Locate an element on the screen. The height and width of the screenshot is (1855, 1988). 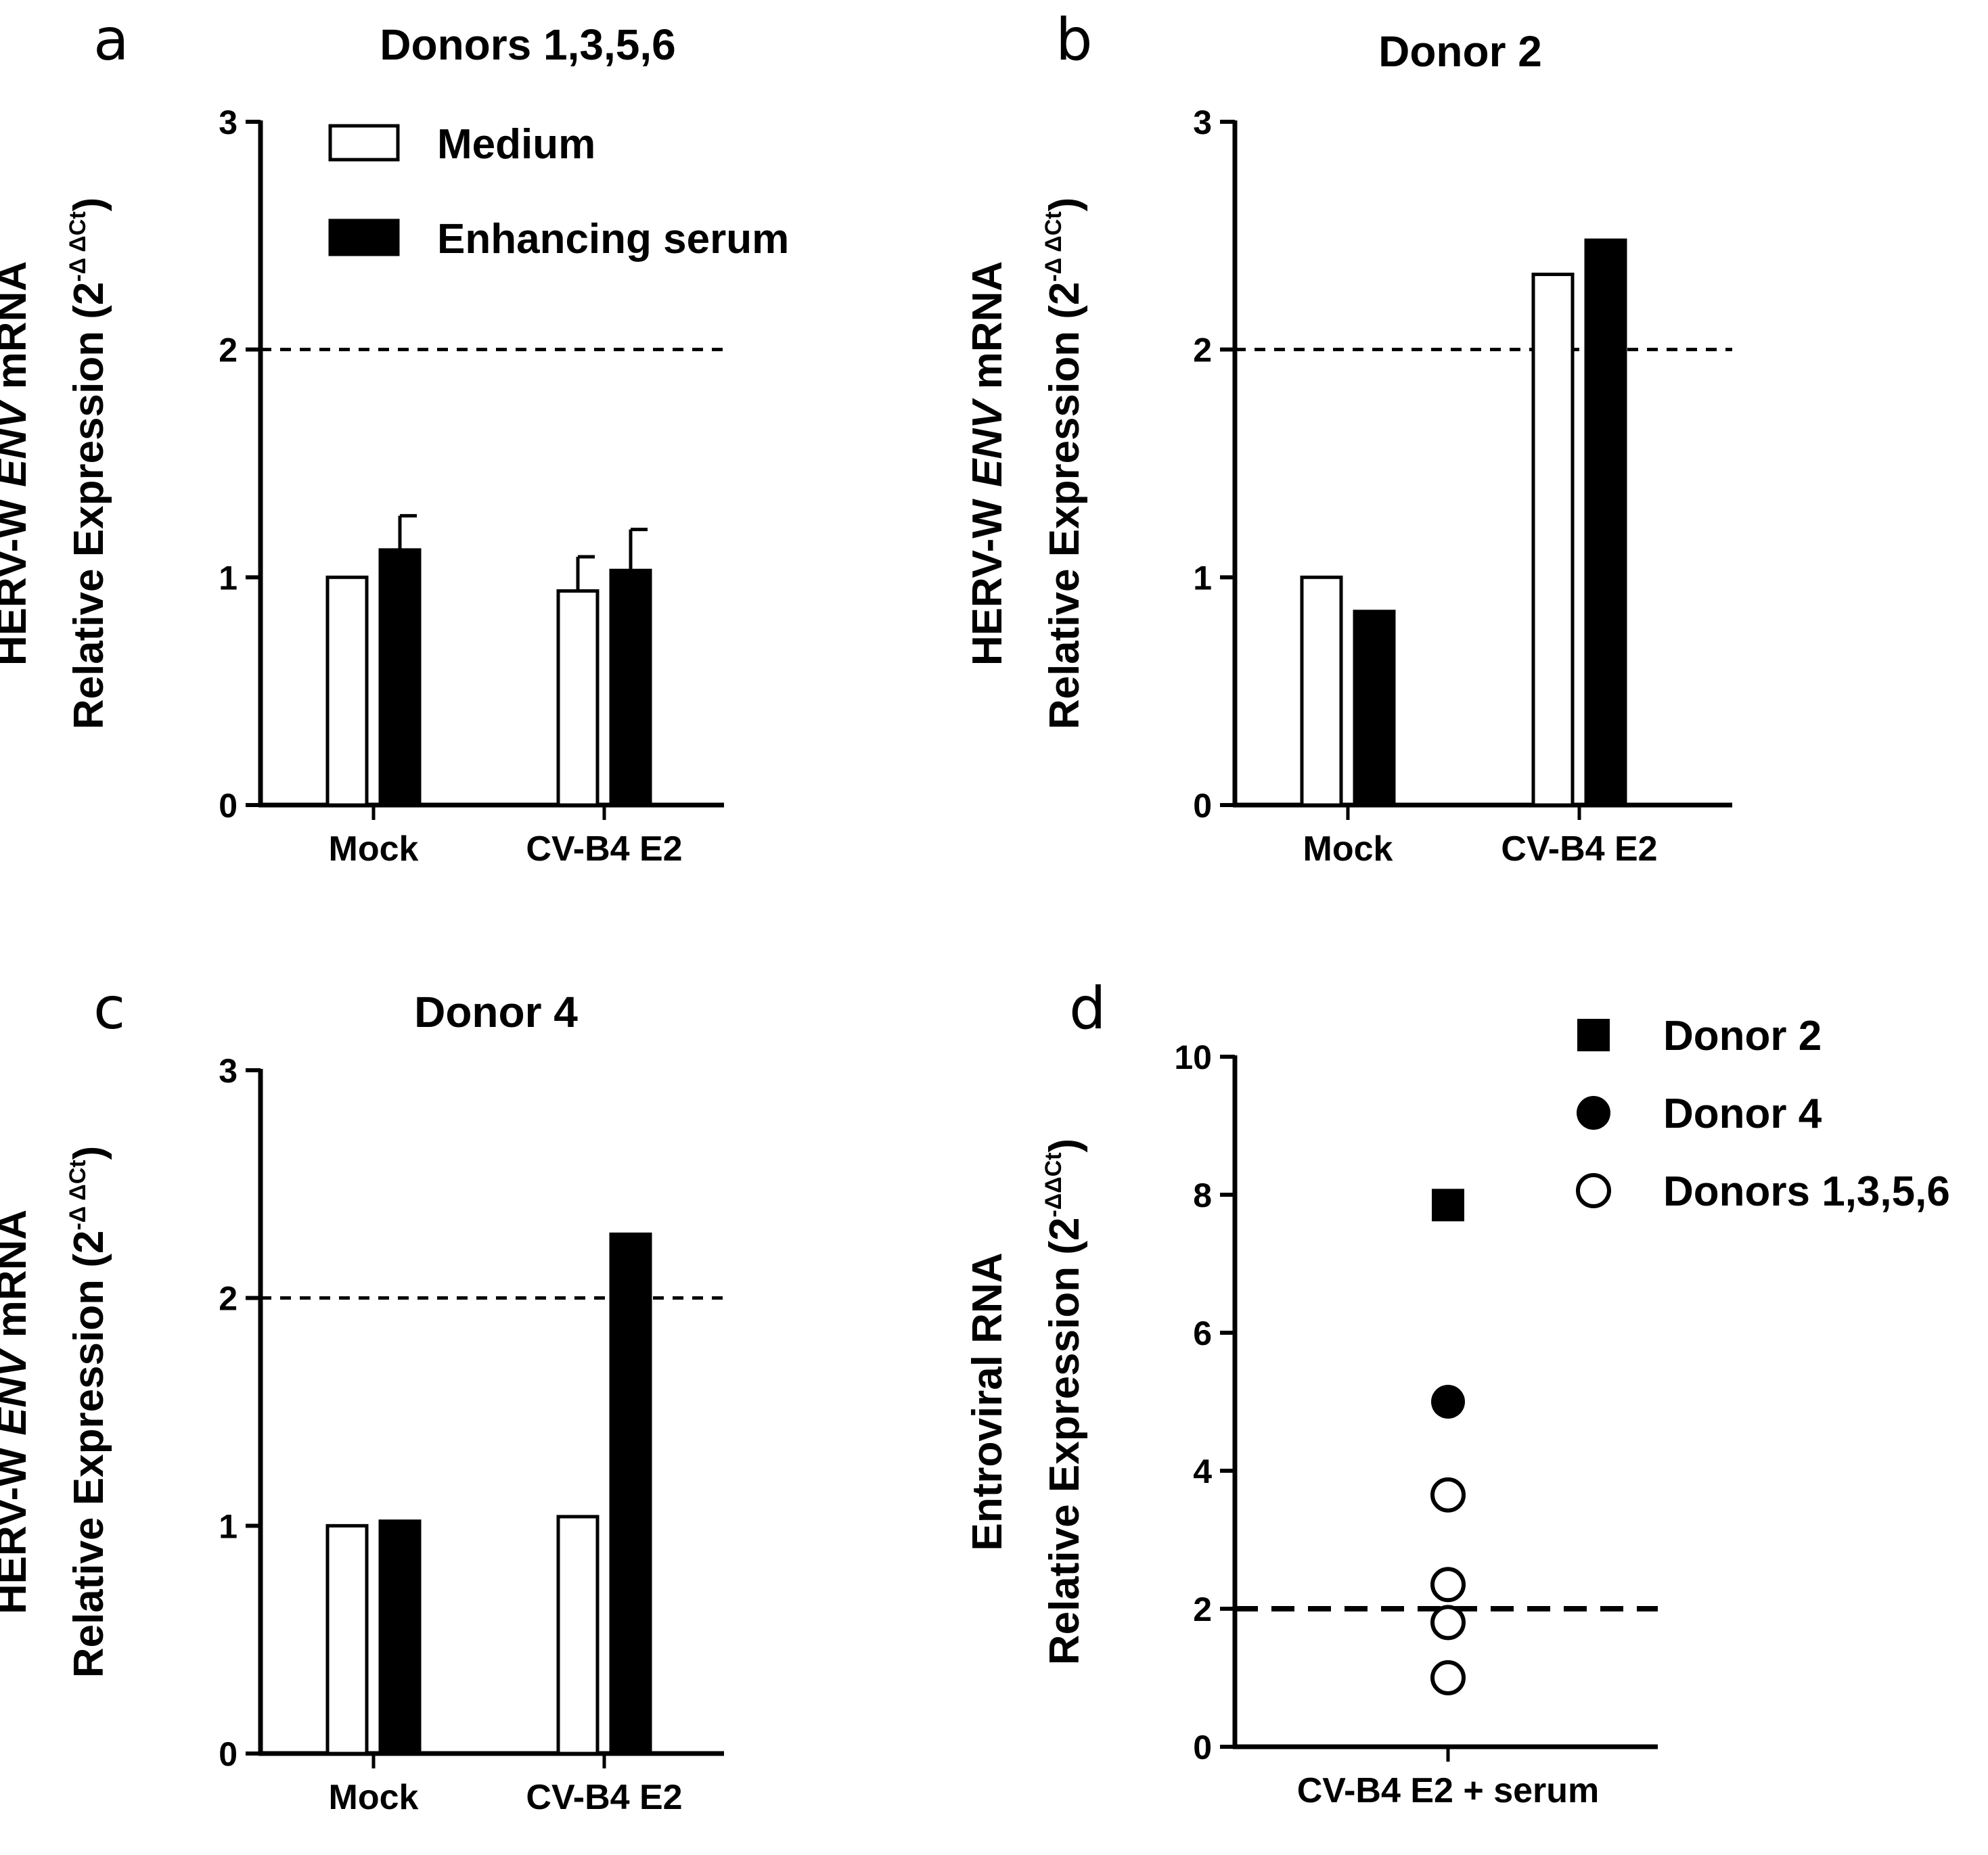
panel-label-a: a is located at coordinates (111, 40).